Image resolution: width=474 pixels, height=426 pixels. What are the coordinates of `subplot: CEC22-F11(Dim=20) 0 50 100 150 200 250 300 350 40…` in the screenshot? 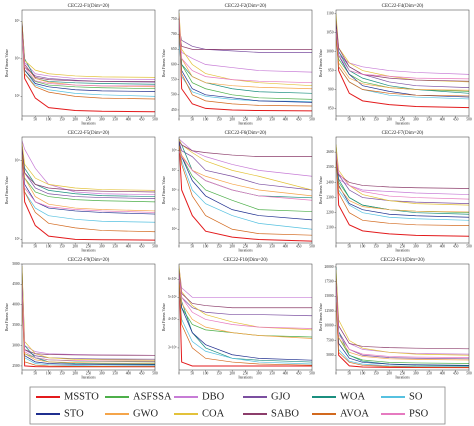 It's located at (395, 318).